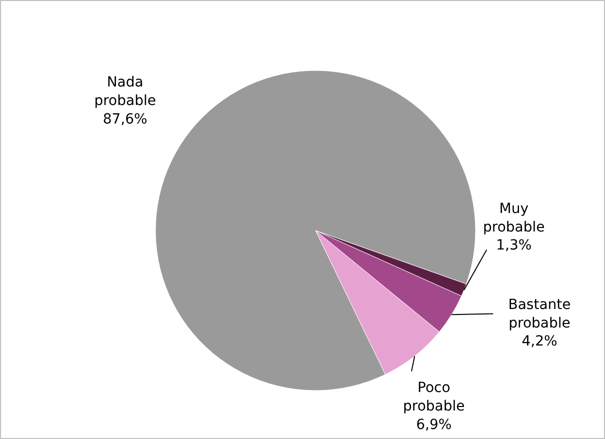  I want to click on data-label: 4,2%, so click(540, 342).